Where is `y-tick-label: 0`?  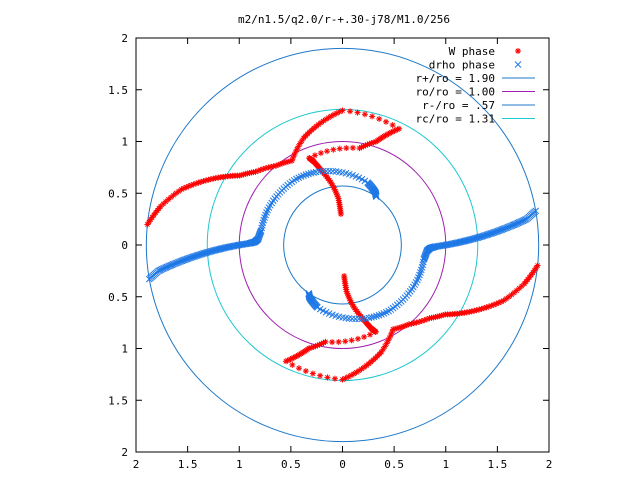
y-tick-label: 0 is located at coordinates (124, 245).